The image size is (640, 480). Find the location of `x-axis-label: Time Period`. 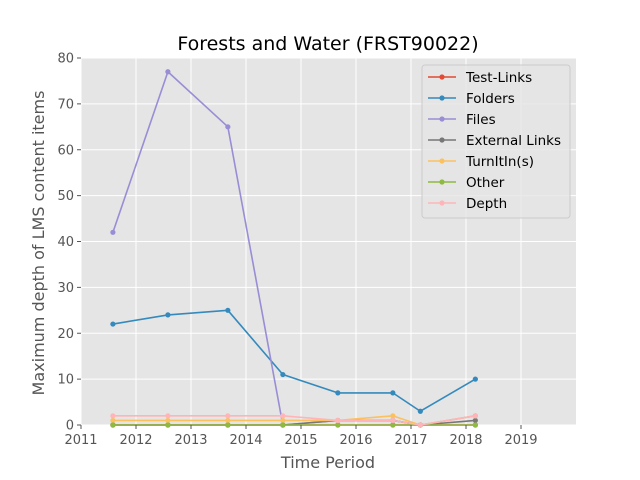

x-axis-label: Time Period is located at coordinates (327, 462).